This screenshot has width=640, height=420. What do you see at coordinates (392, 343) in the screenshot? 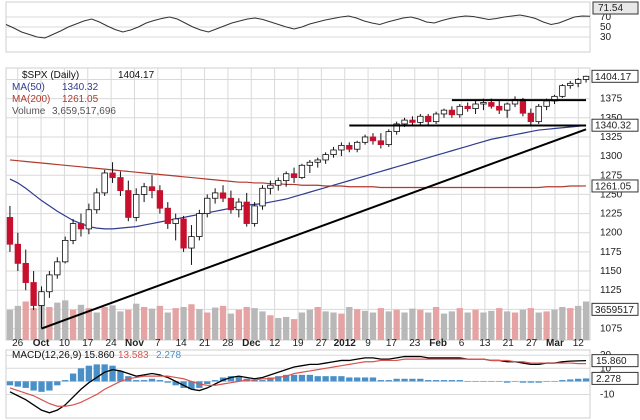
I see `x-tick-label: 17` at bounding box center [392, 343].